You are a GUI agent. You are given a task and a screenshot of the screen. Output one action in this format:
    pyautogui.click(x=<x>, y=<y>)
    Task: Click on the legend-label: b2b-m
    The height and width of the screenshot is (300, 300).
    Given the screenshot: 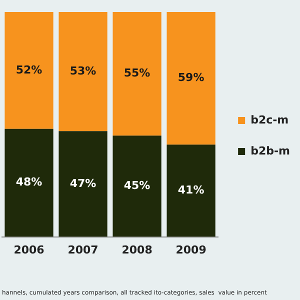 What is the action you would take?
    pyautogui.click(x=270, y=151)
    